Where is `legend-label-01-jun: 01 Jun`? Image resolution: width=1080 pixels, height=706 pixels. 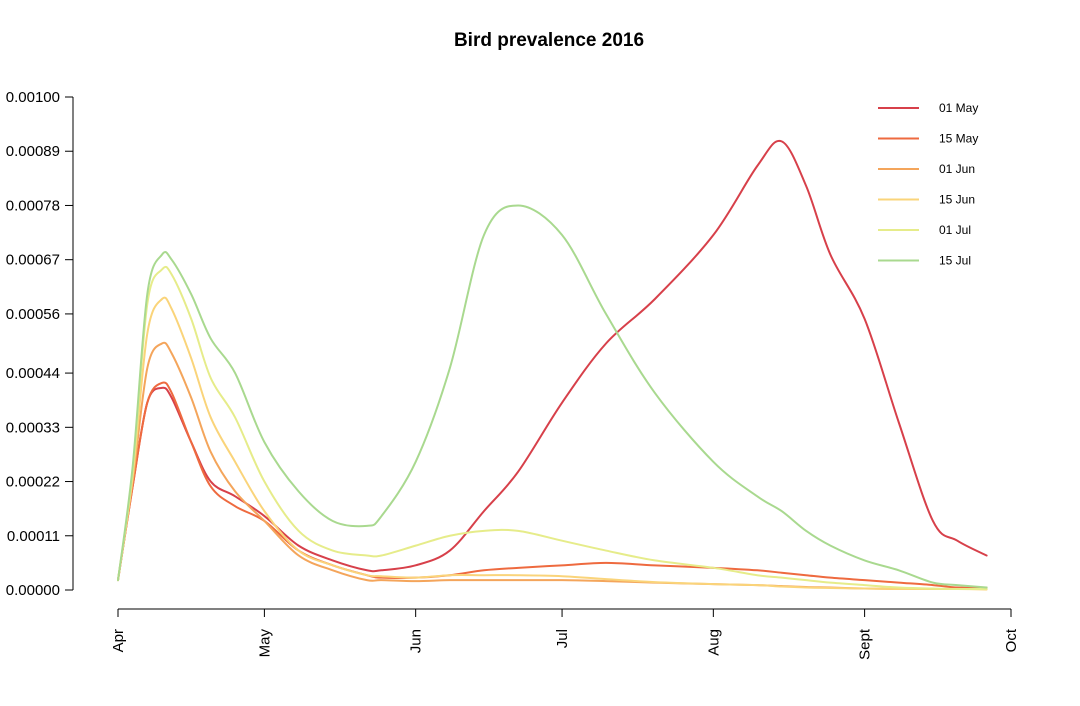 legend-label-01-jun: 01 Jun is located at coordinates (957, 169).